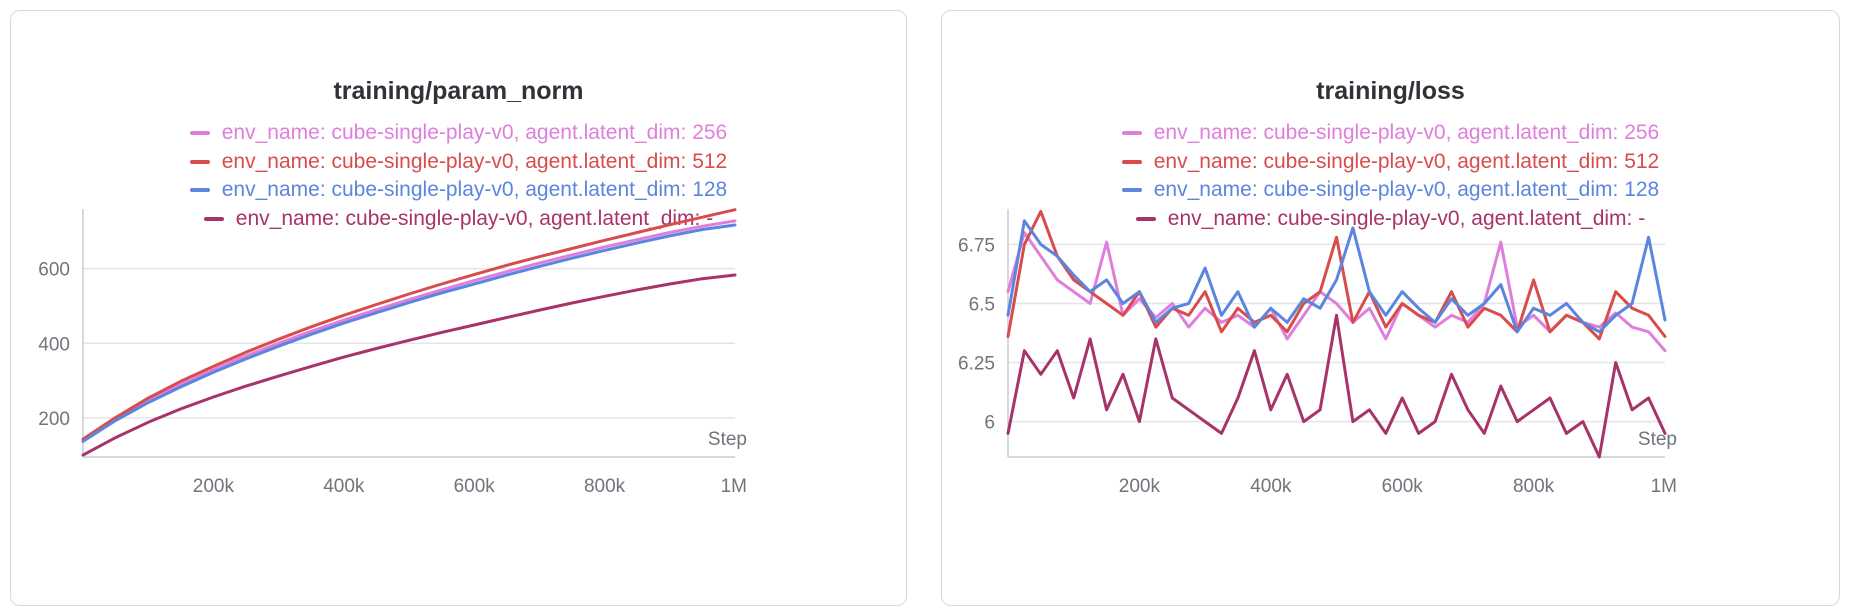 The image size is (1850, 616). I want to click on chart-title: training/loss, so click(1390, 91).